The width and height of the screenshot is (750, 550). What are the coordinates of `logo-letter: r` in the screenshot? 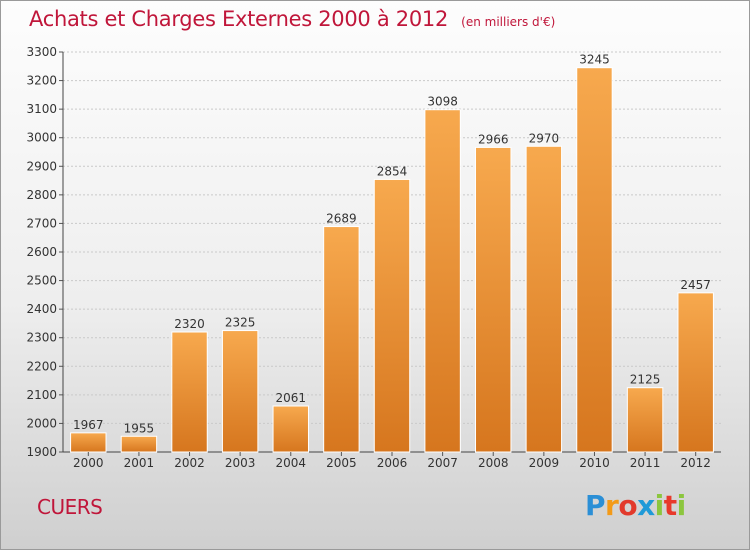 It's located at (612, 505).